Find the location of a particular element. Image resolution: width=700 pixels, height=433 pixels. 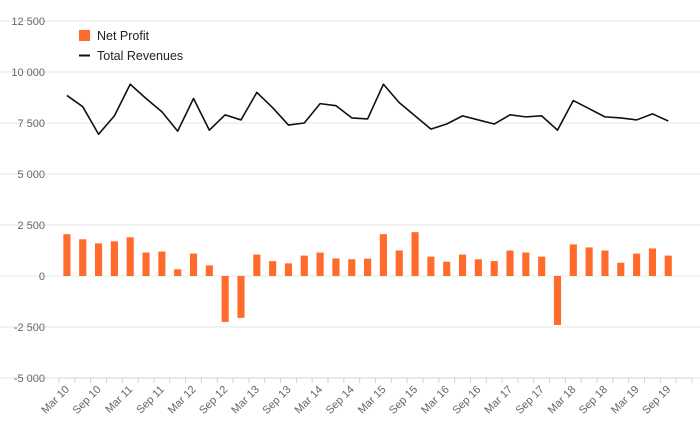

y-tick-label: 10 000 is located at coordinates (28, 73).